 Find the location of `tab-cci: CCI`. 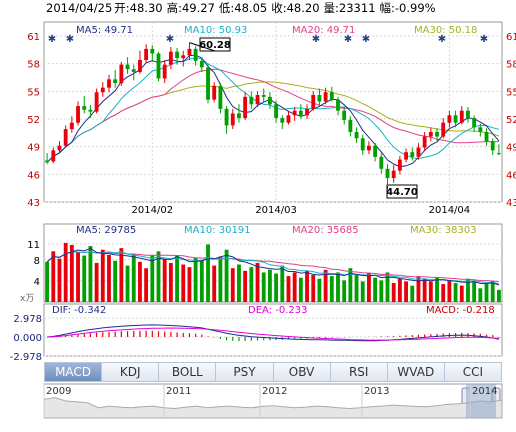

tab-cci: CCI is located at coordinates (473, 372).